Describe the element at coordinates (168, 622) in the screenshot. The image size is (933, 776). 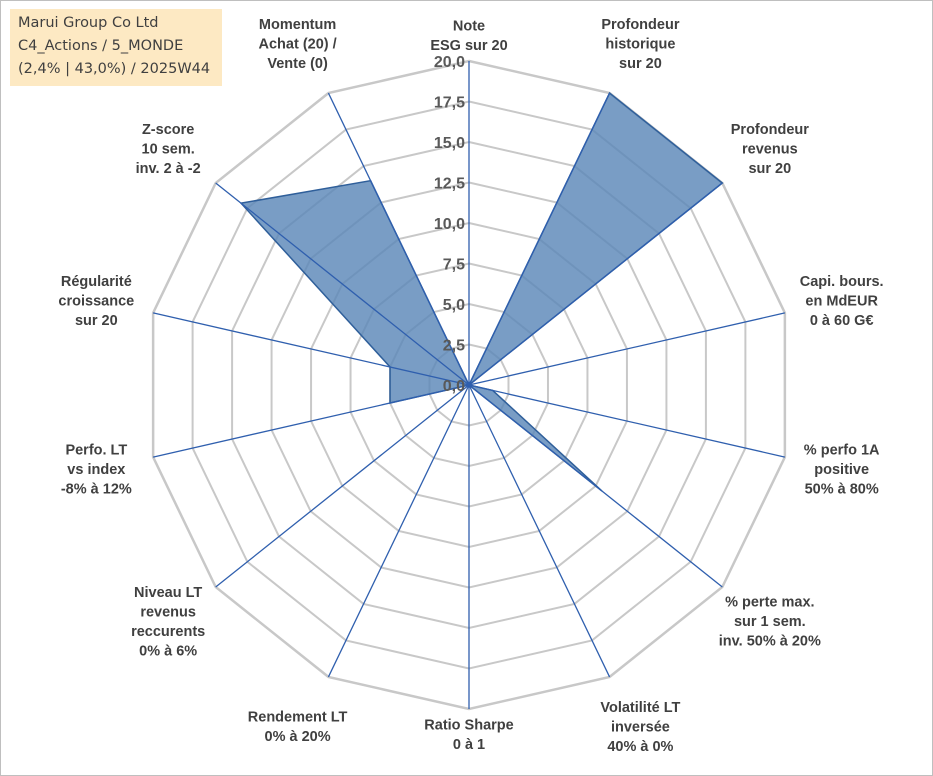
I see `axis-label-9: Niveau LT revenus reccurents 0% à 6%` at that location.